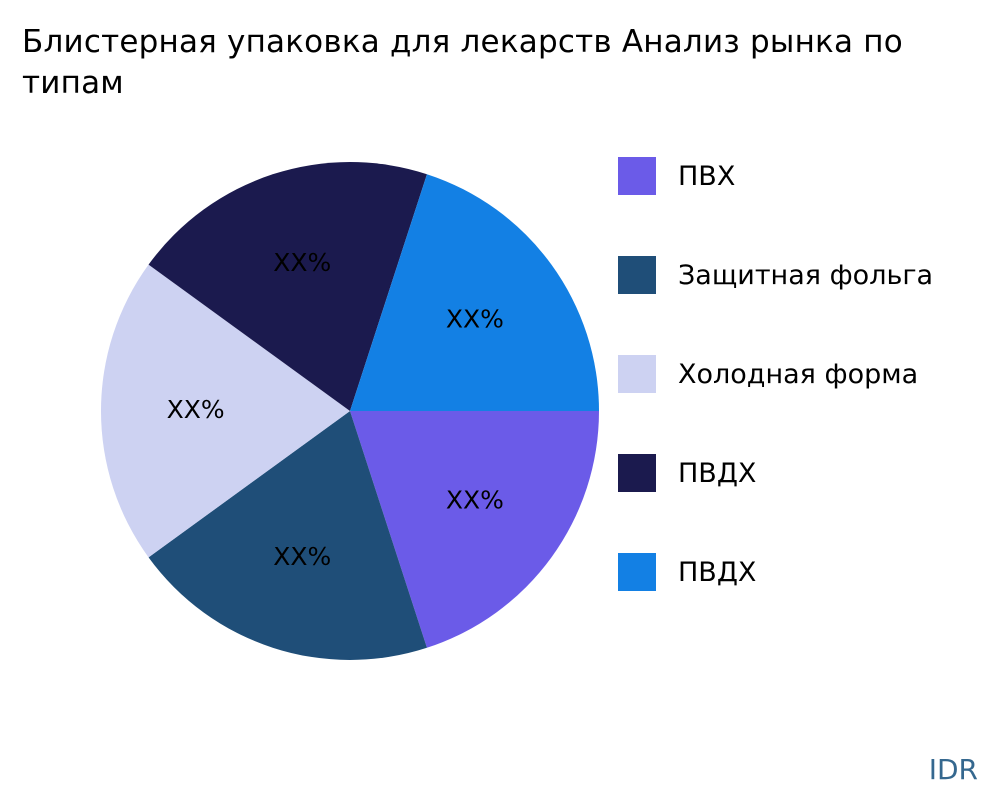  I want to click on legend-label: Защитная фольга, so click(806, 275).